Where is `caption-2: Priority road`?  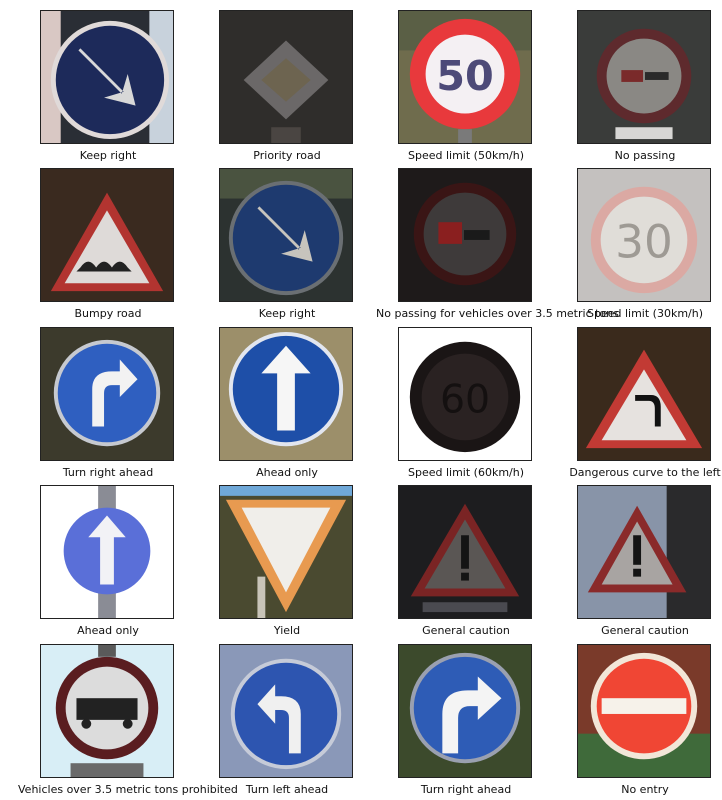
caption-2: Priority road is located at coordinates (287, 155).